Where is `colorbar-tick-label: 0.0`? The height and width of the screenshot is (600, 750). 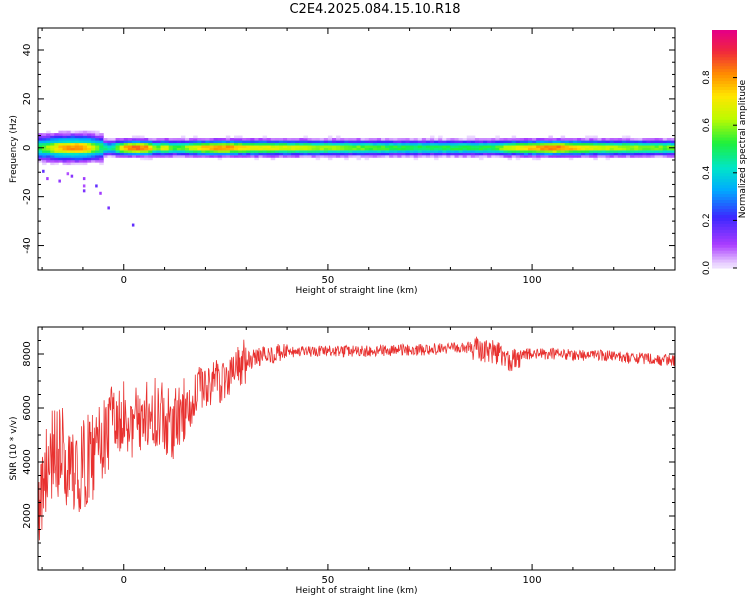
colorbar-tick-label: 0.0 is located at coordinates (707, 268).